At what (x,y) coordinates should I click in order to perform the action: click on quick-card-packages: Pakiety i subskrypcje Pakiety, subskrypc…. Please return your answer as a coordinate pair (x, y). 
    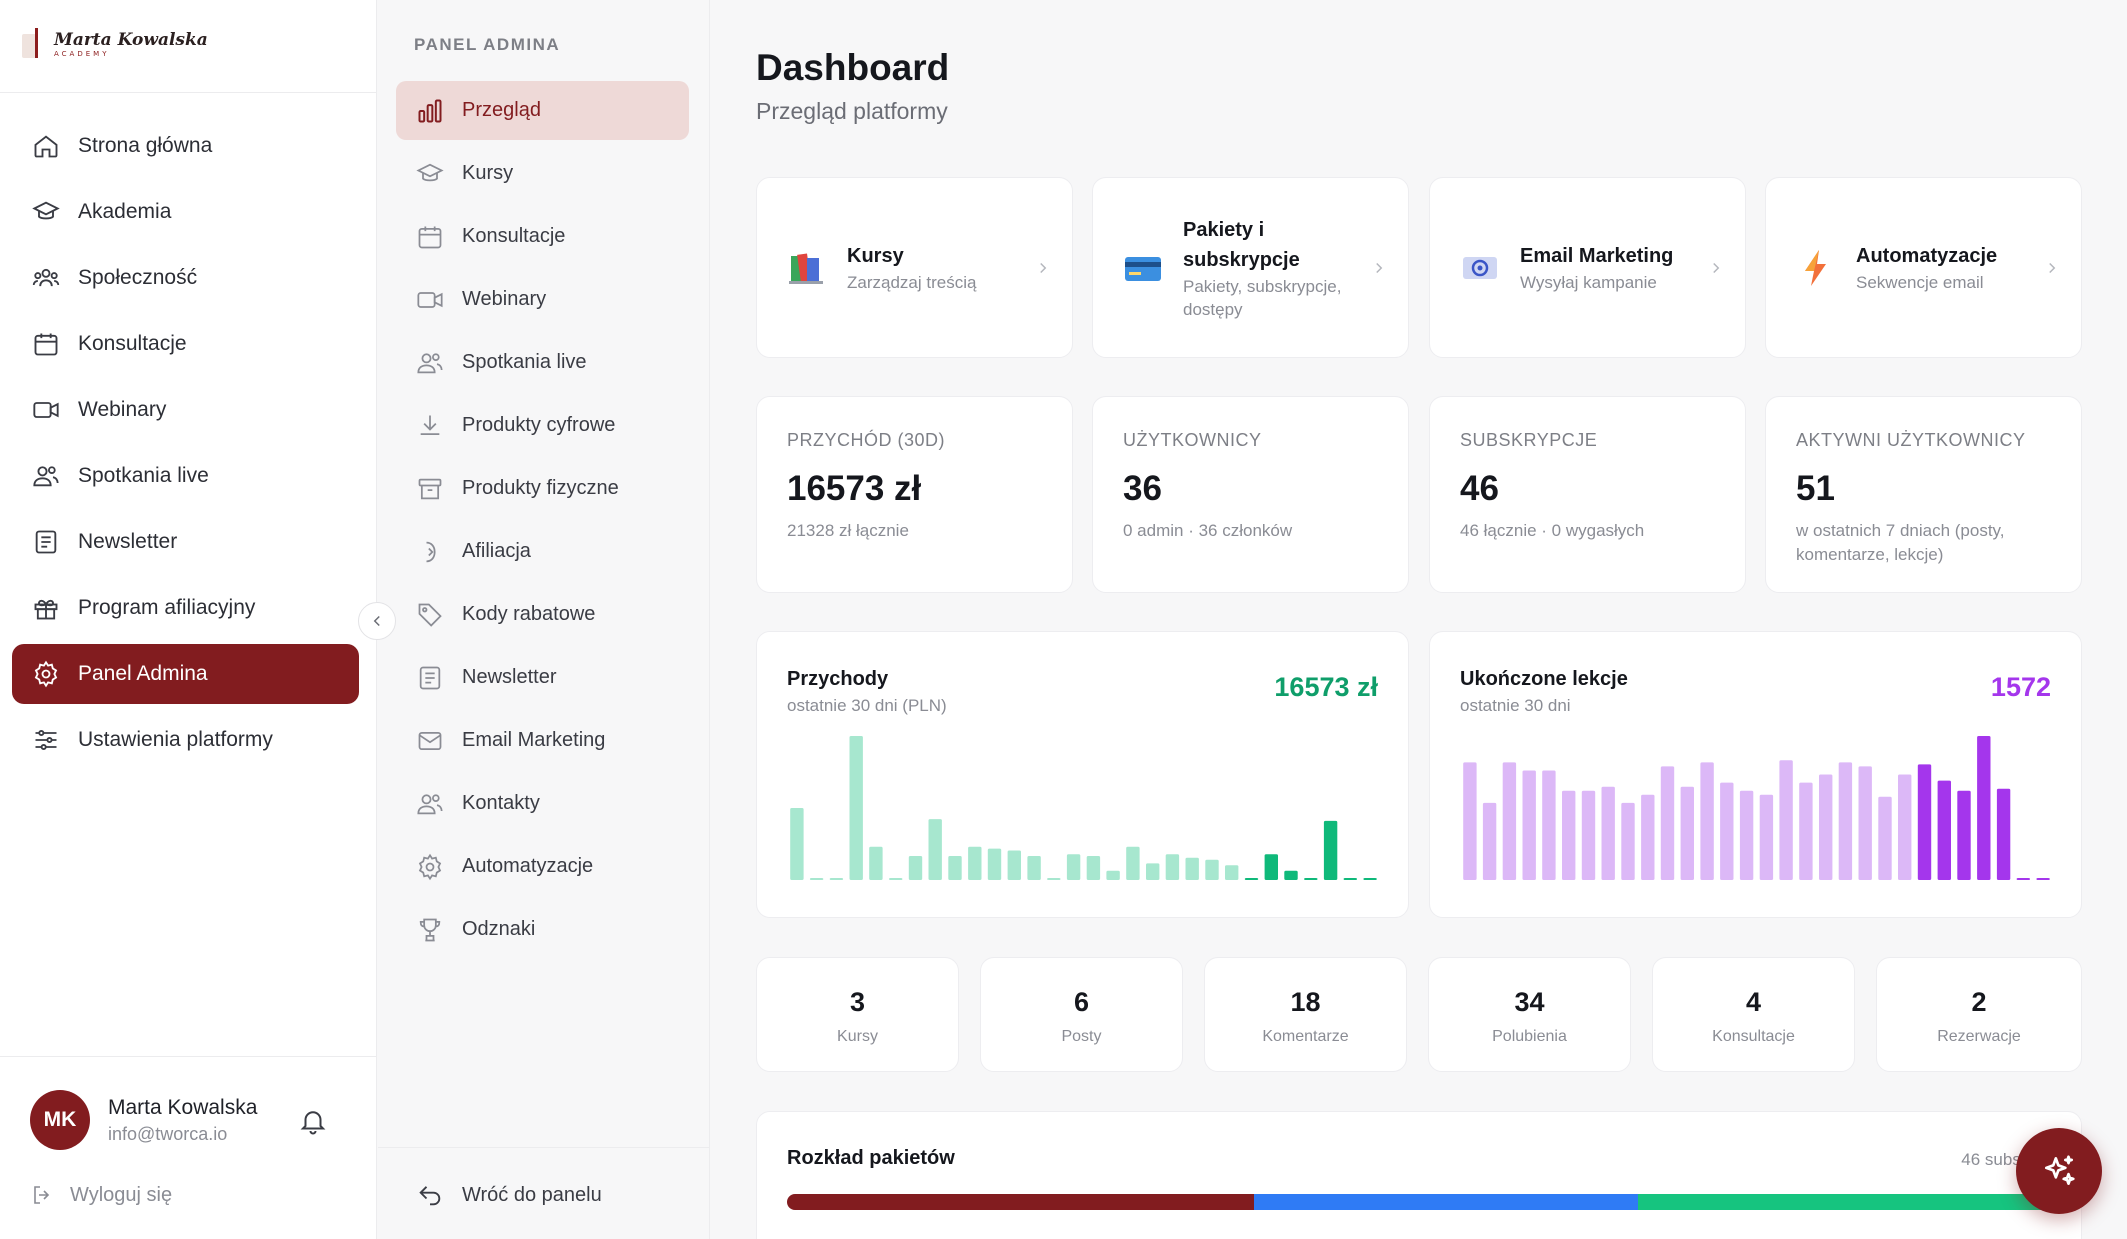
    Looking at the image, I should click on (1250, 267).